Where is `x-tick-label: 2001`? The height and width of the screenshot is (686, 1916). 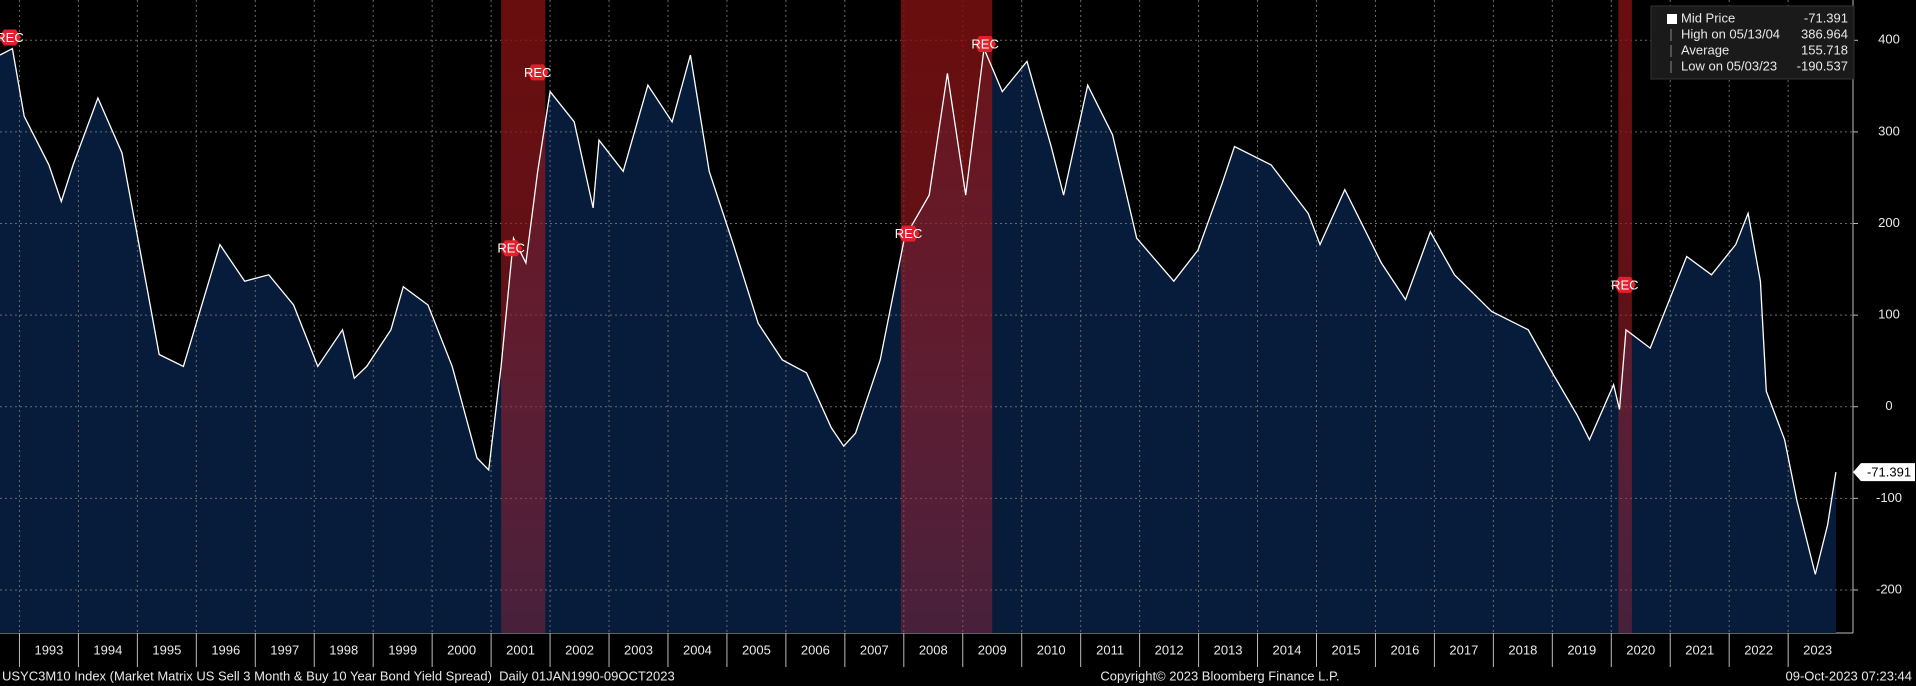
x-tick-label: 2001 is located at coordinates (520, 649).